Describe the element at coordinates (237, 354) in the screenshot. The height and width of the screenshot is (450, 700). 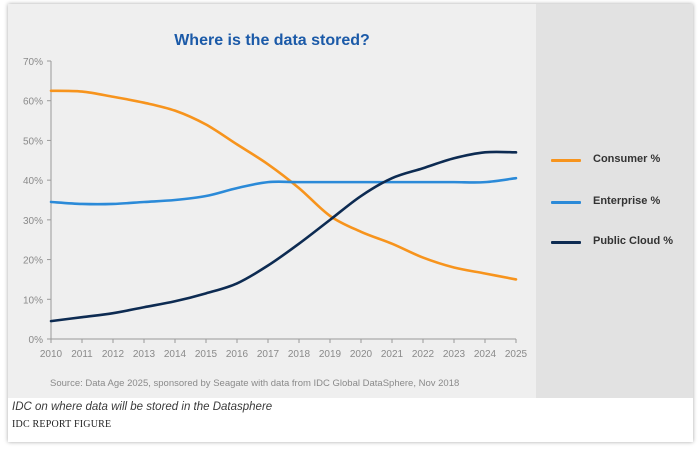
I see `x-tick-label: 2016` at that location.